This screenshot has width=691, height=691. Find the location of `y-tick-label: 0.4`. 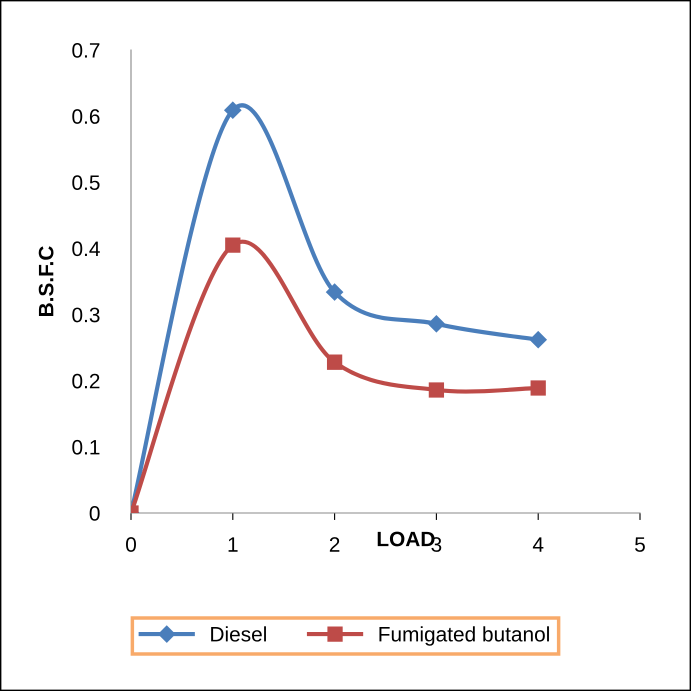

y-tick-label: 0.4 is located at coordinates (86, 248).